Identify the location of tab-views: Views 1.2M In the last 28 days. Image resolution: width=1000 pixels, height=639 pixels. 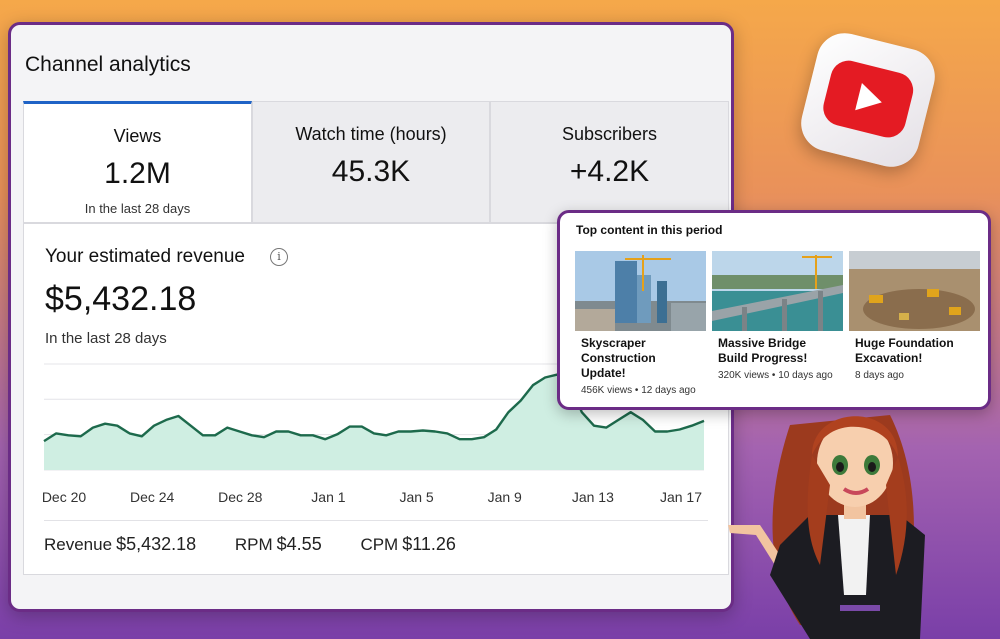
(137, 162).